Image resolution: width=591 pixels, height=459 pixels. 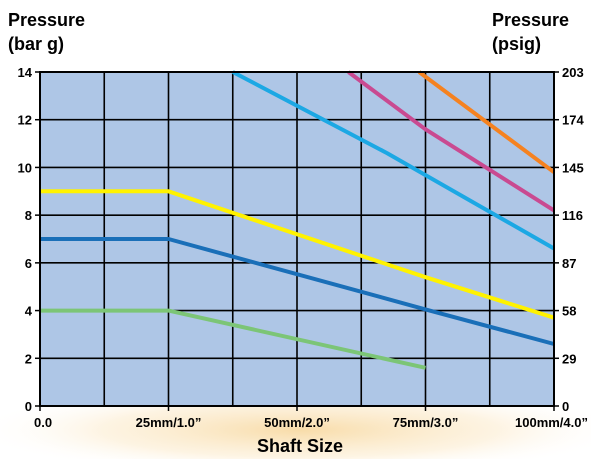 I want to click on right-axis-title-line1: Pressure, so click(x=530, y=20).